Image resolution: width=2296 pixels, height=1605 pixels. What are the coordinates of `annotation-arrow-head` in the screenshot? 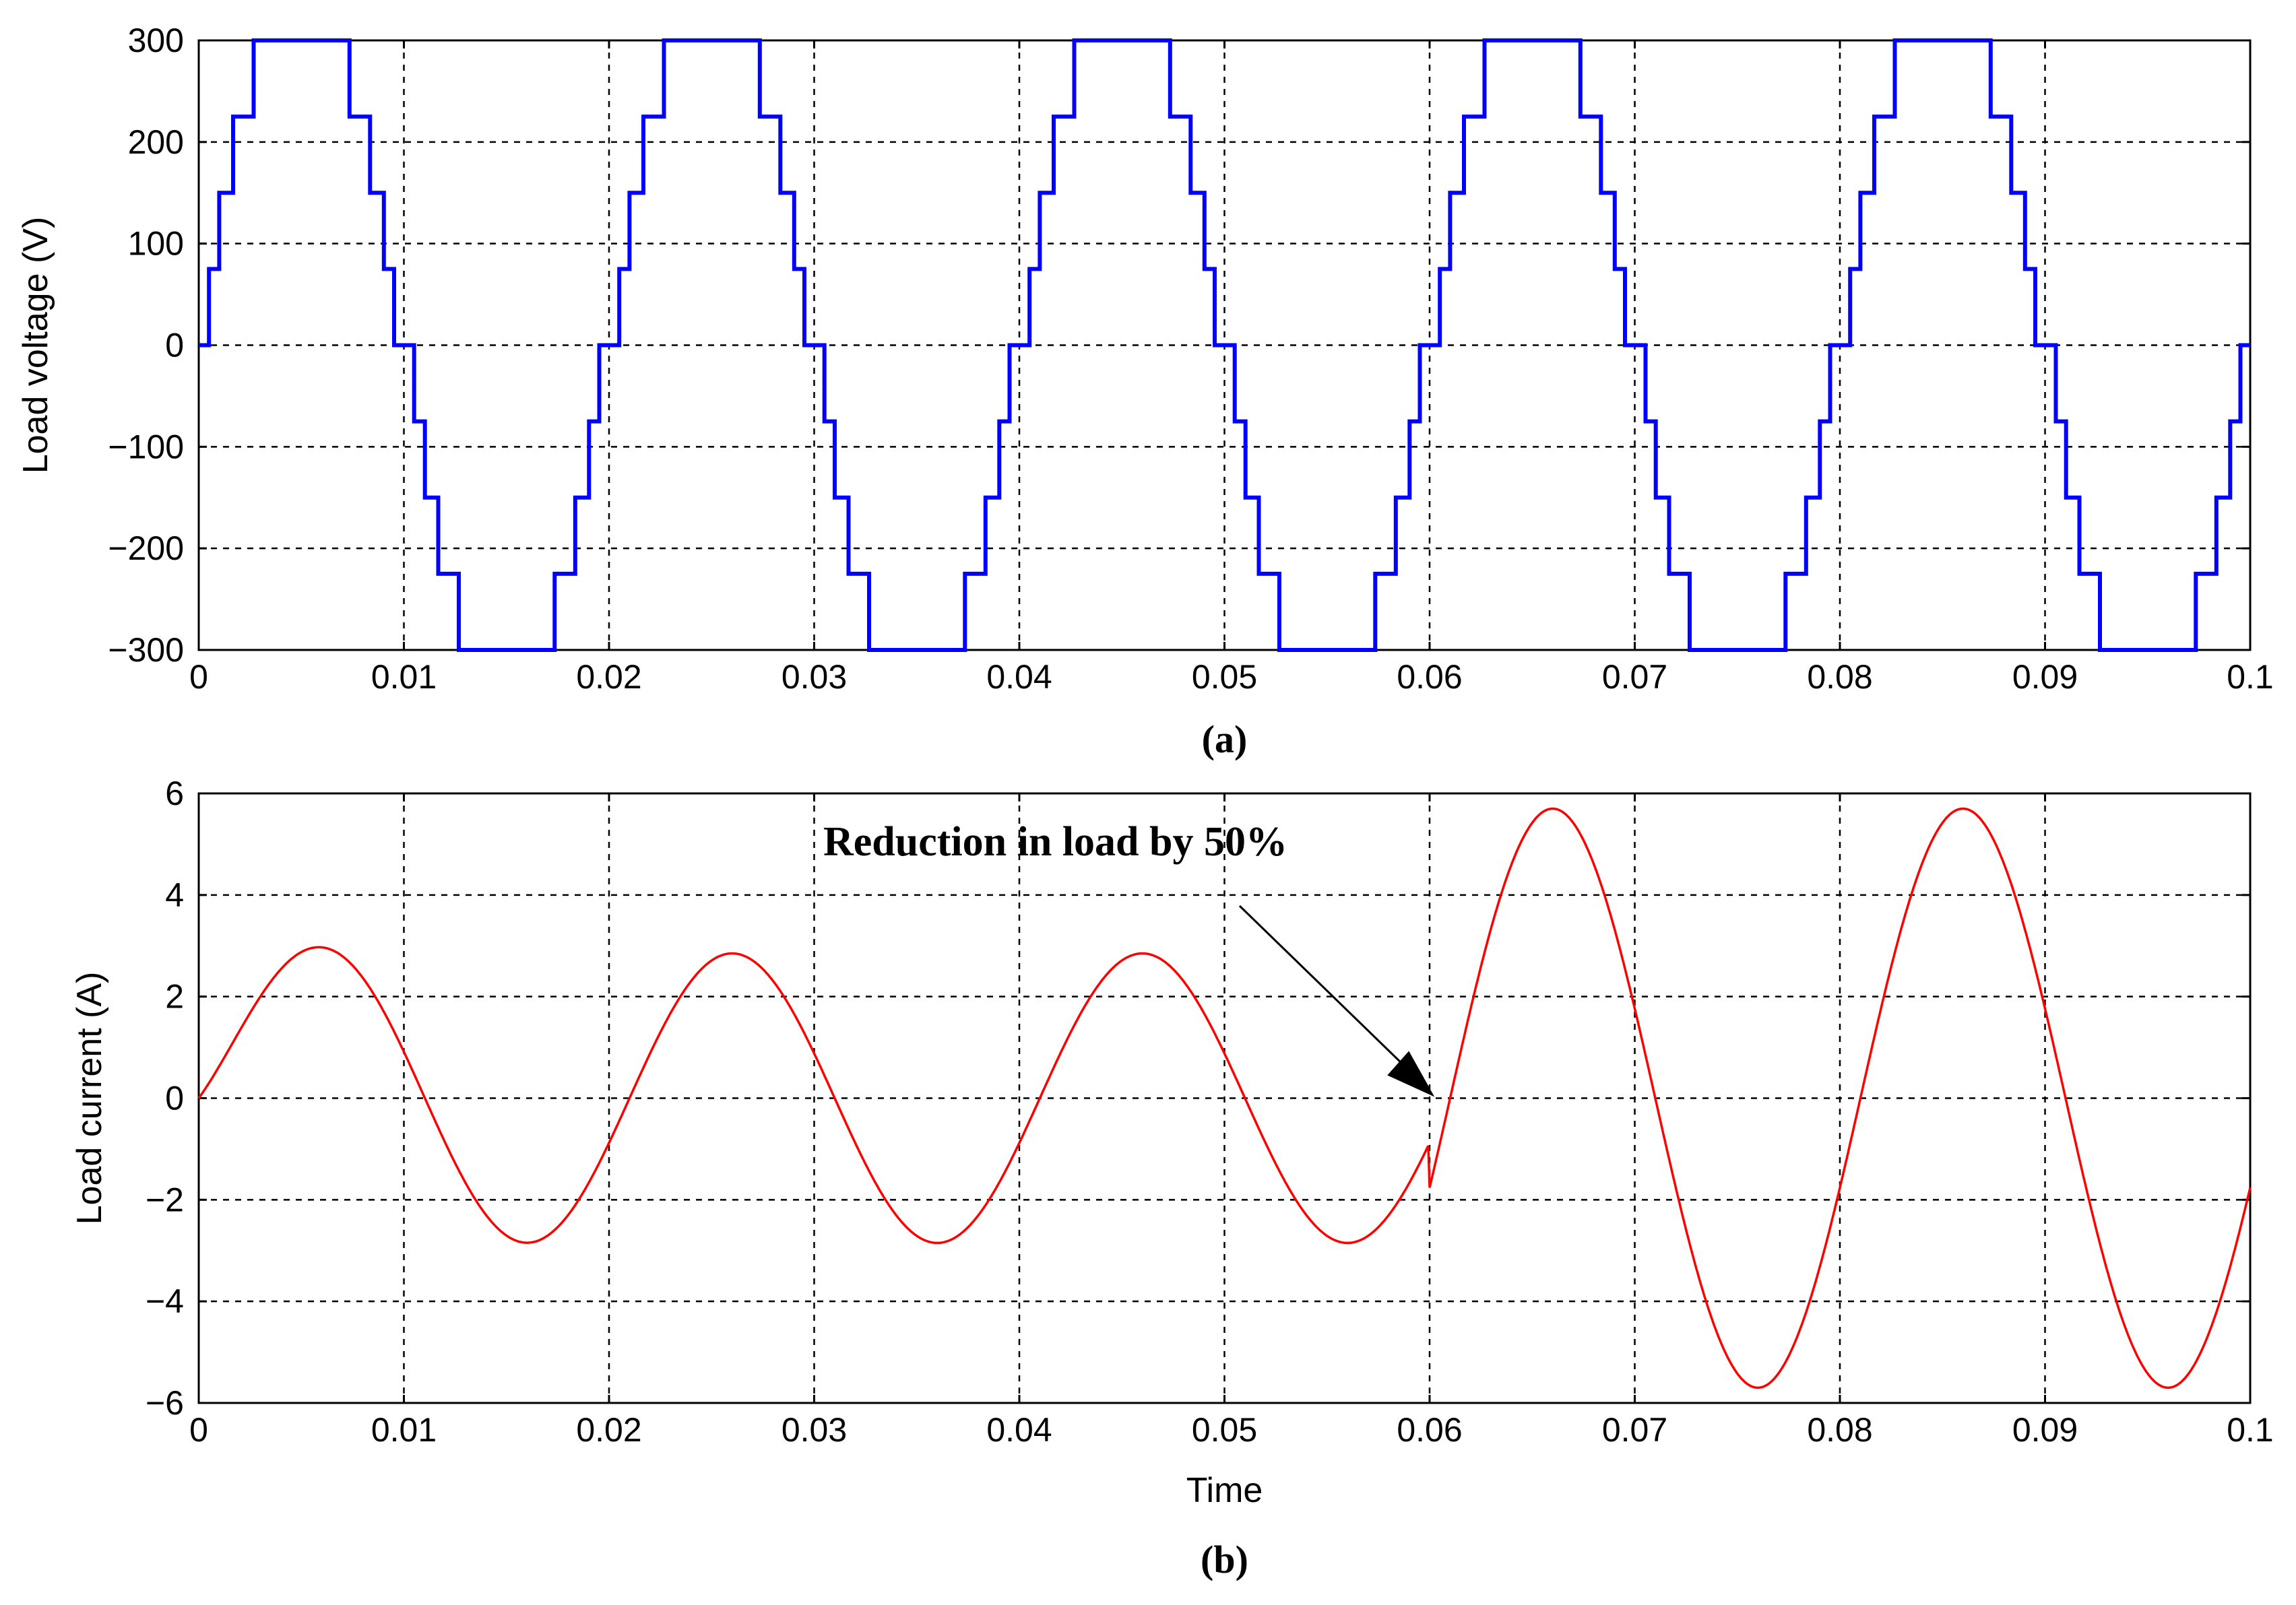 It's located at (1411, 1074).